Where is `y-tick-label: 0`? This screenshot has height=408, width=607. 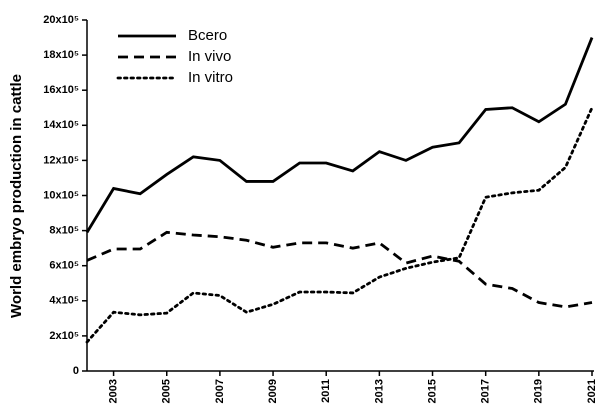
y-tick-label: 0 is located at coordinates (76, 371).